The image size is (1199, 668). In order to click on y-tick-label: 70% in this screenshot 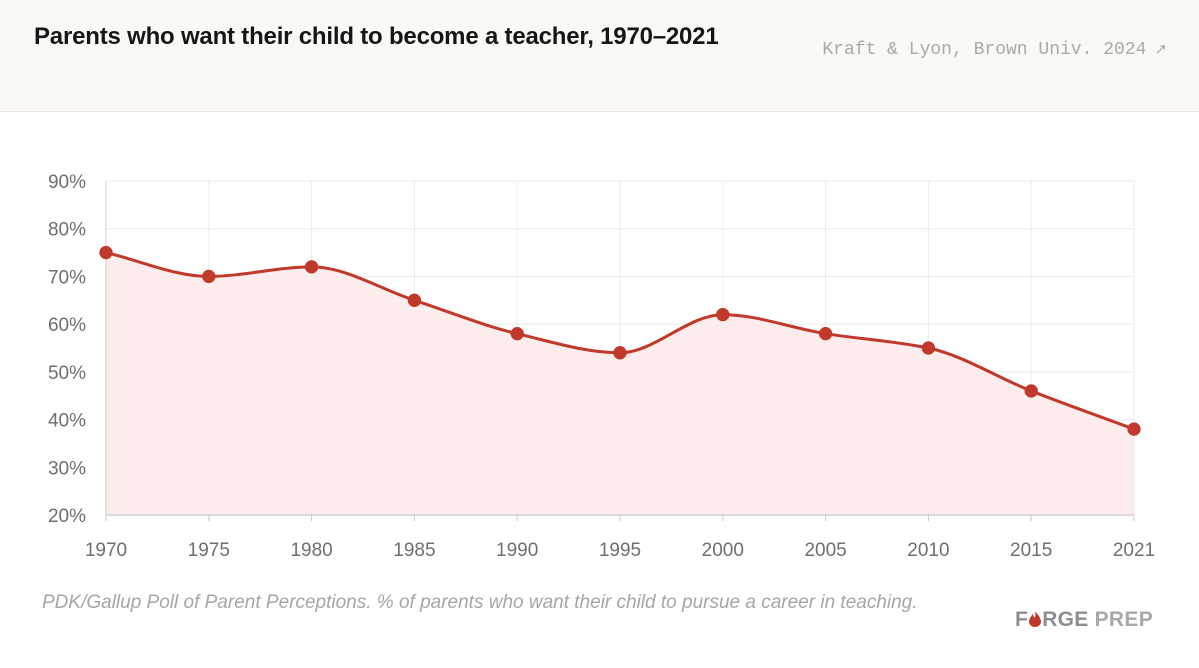, I will do `click(67, 277)`.